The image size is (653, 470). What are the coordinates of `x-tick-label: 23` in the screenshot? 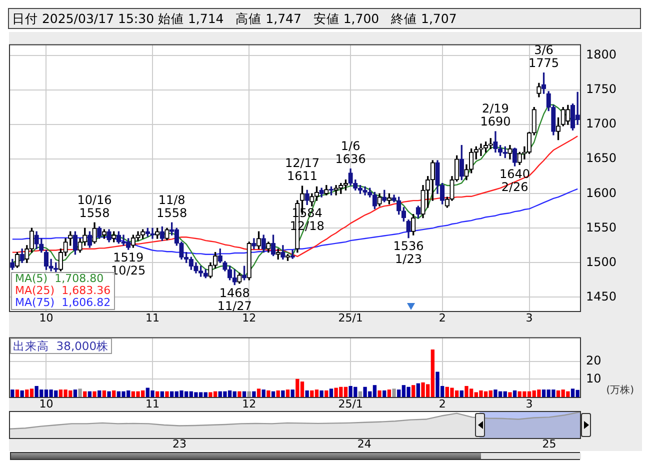 It's located at (179, 443).